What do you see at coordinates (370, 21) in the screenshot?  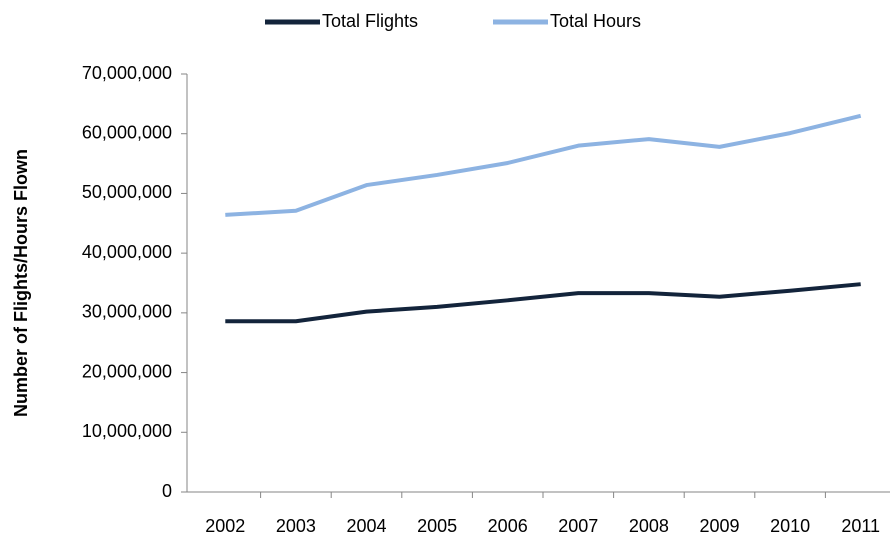 I see `legend-label: Total Flights` at bounding box center [370, 21].